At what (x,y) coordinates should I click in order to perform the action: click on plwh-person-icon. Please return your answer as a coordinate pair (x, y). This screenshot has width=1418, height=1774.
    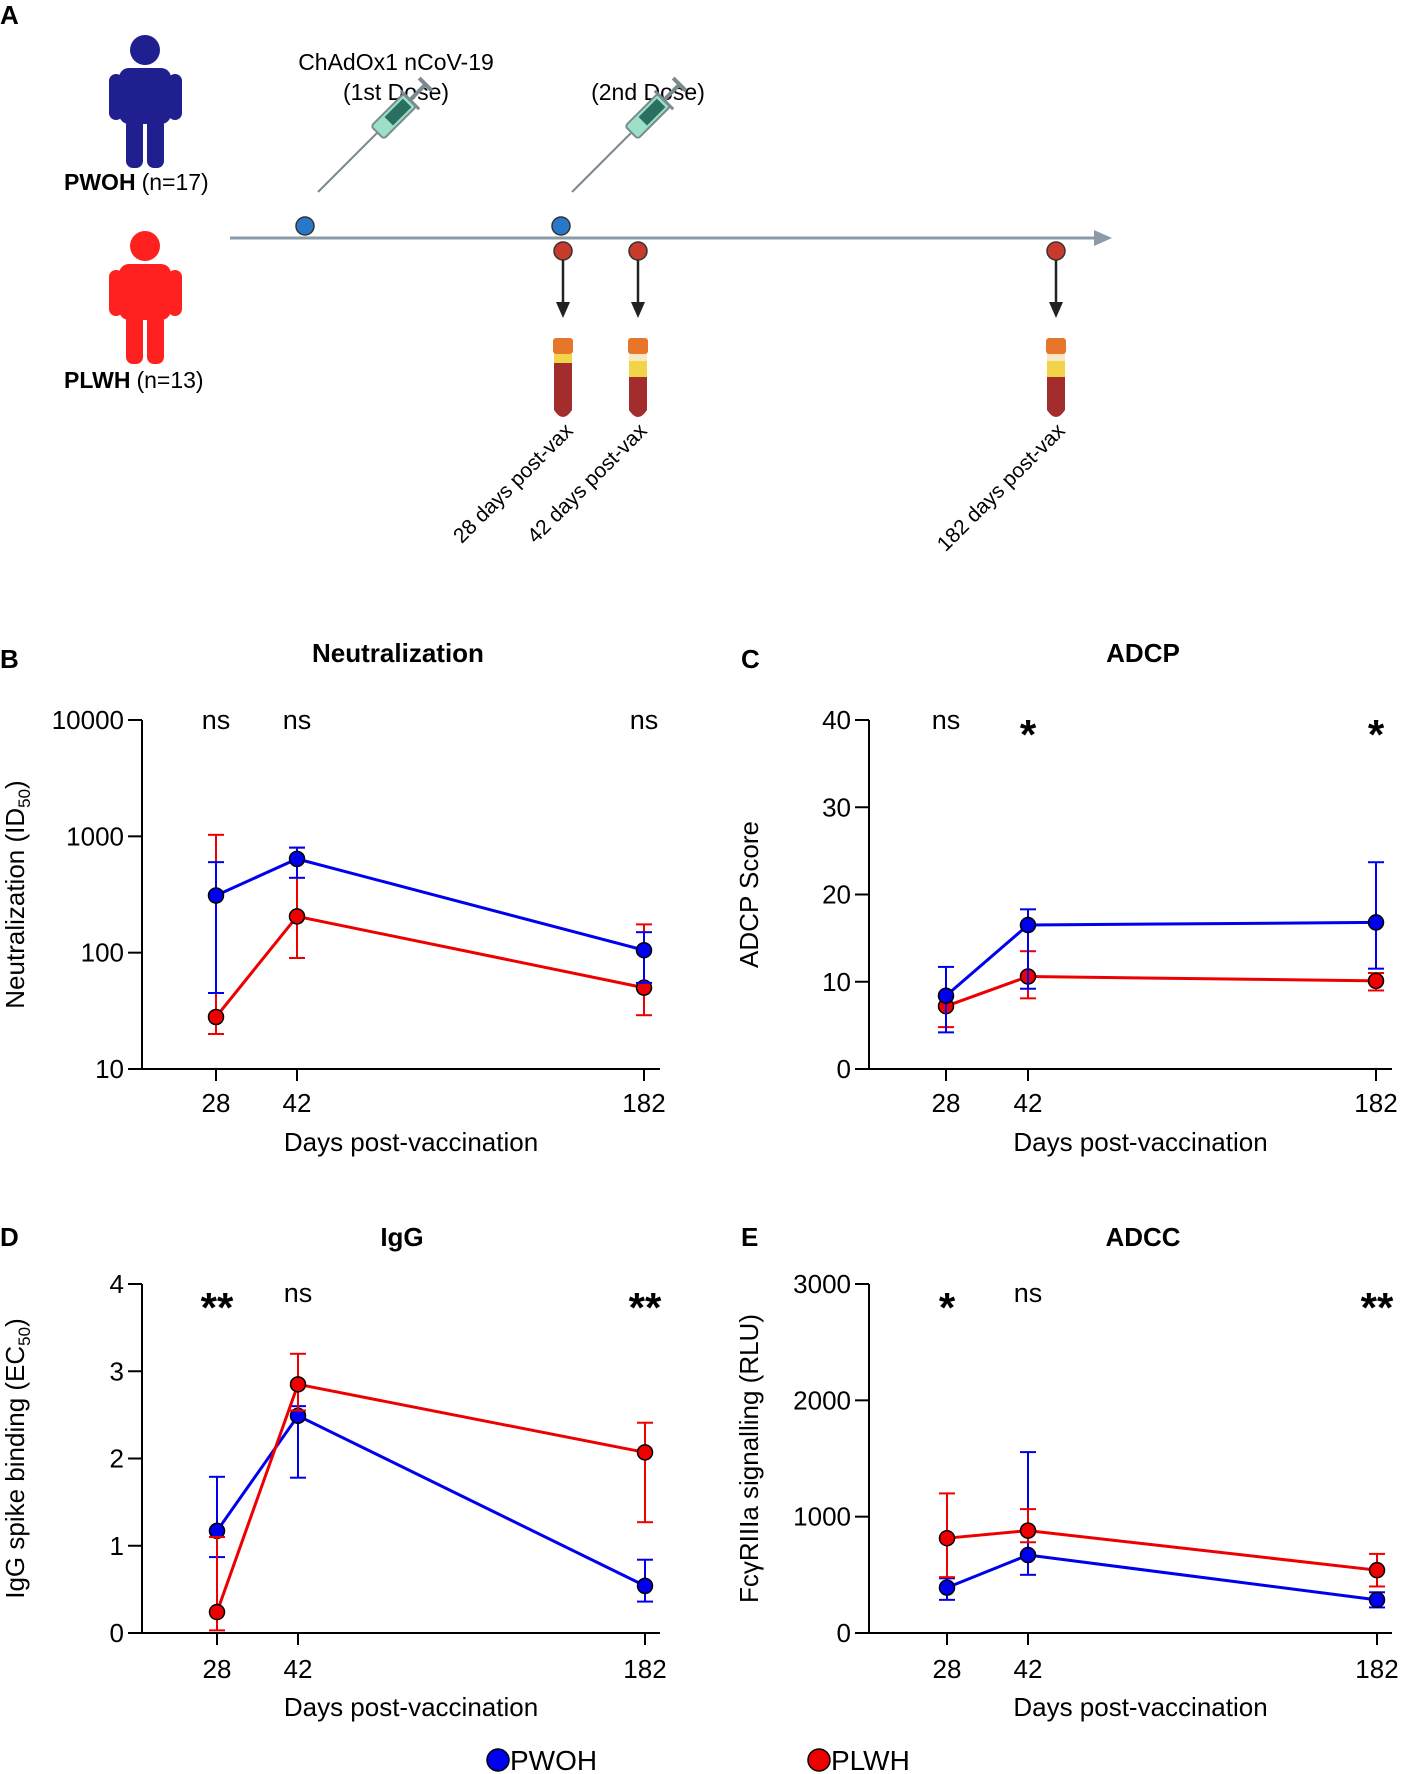
    Looking at the image, I should click on (145, 297).